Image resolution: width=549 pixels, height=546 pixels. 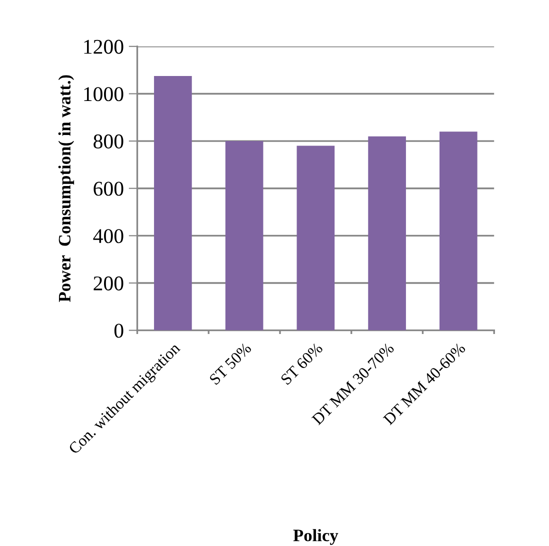 What do you see at coordinates (230, 364) in the screenshot?
I see `x-tick-label: ST 50%` at bounding box center [230, 364].